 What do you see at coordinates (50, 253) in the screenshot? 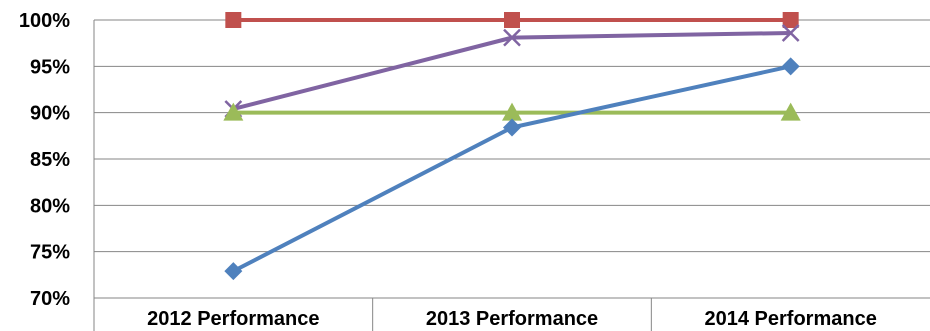
I see `y-tick-label: 75%` at bounding box center [50, 253].